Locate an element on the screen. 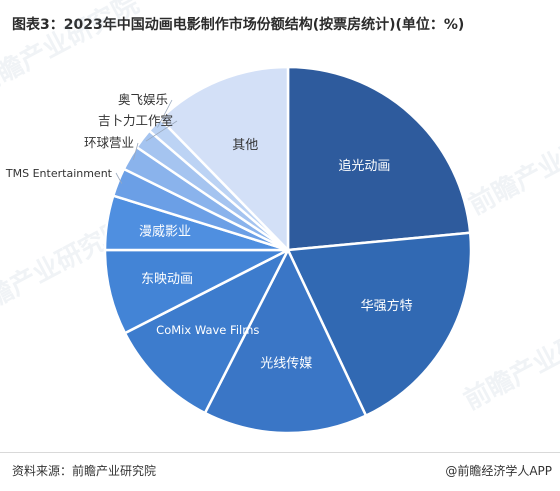  chart-title: 图表3：2023年中国动画电影制作市场份额结构(按票房统计)(单位：%) is located at coordinates (238, 25).